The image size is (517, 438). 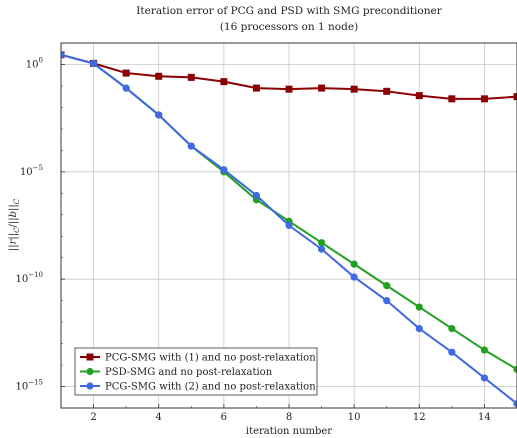 I want to click on x-tick-label: 2, so click(x=93, y=417).